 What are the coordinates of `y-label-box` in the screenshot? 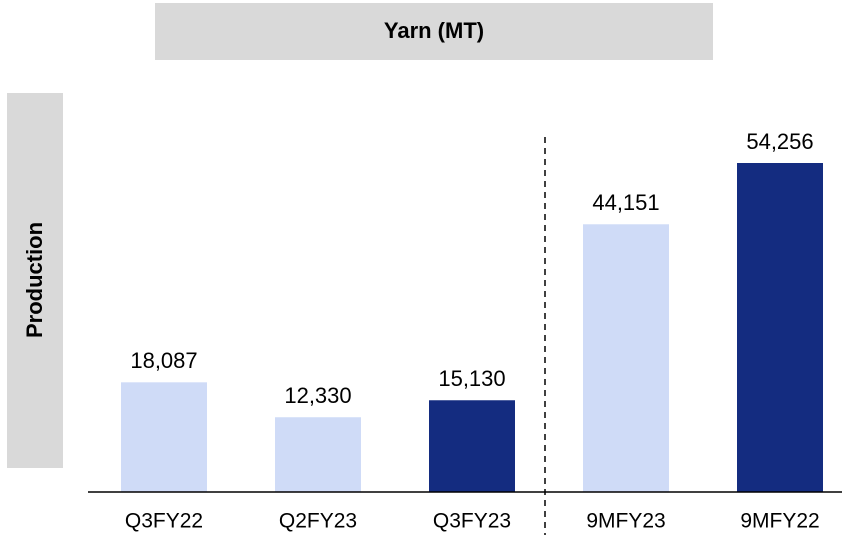 It's located at (35, 280).